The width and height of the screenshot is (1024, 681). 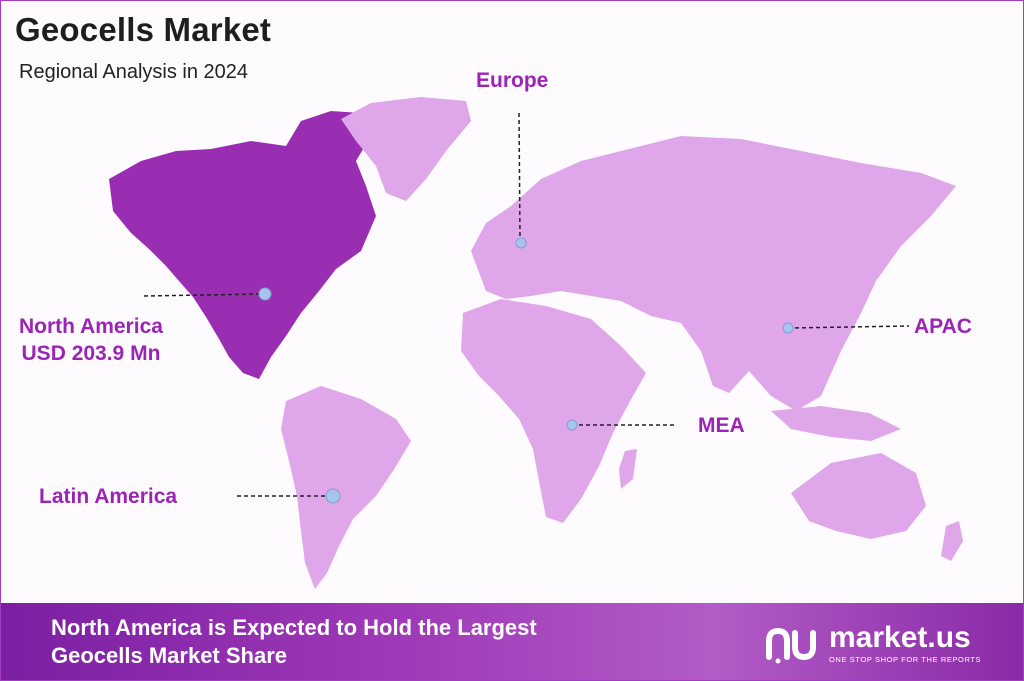 I want to click on map-latin-america, so click(x=346, y=487).